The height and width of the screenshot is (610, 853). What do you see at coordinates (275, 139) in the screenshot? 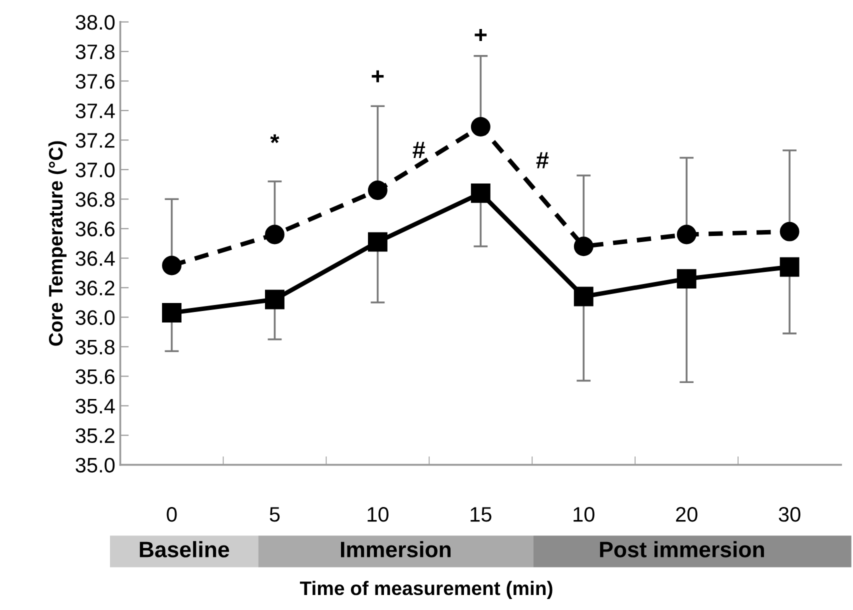
I see `annotation: *` at bounding box center [275, 139].